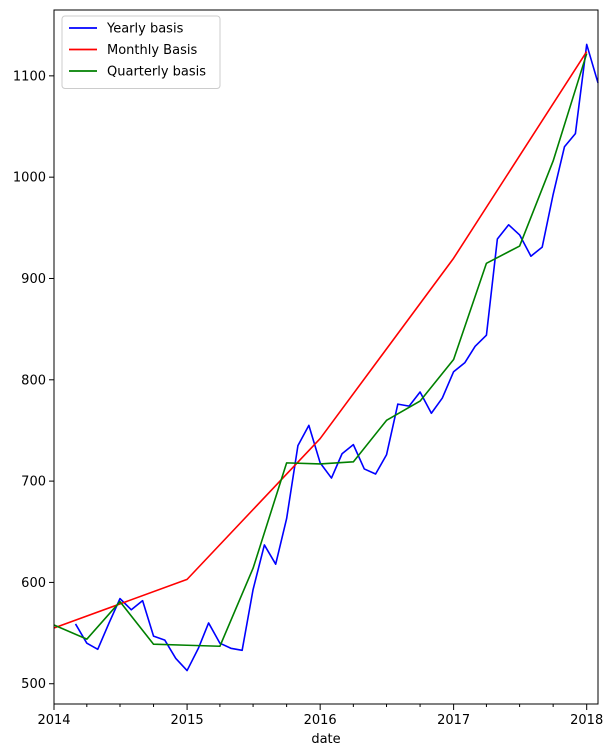  What do you see at coordinates (320, 720) in the screenshot?
I see `x-tick-label: 2016` at bounding box center [320, 720].